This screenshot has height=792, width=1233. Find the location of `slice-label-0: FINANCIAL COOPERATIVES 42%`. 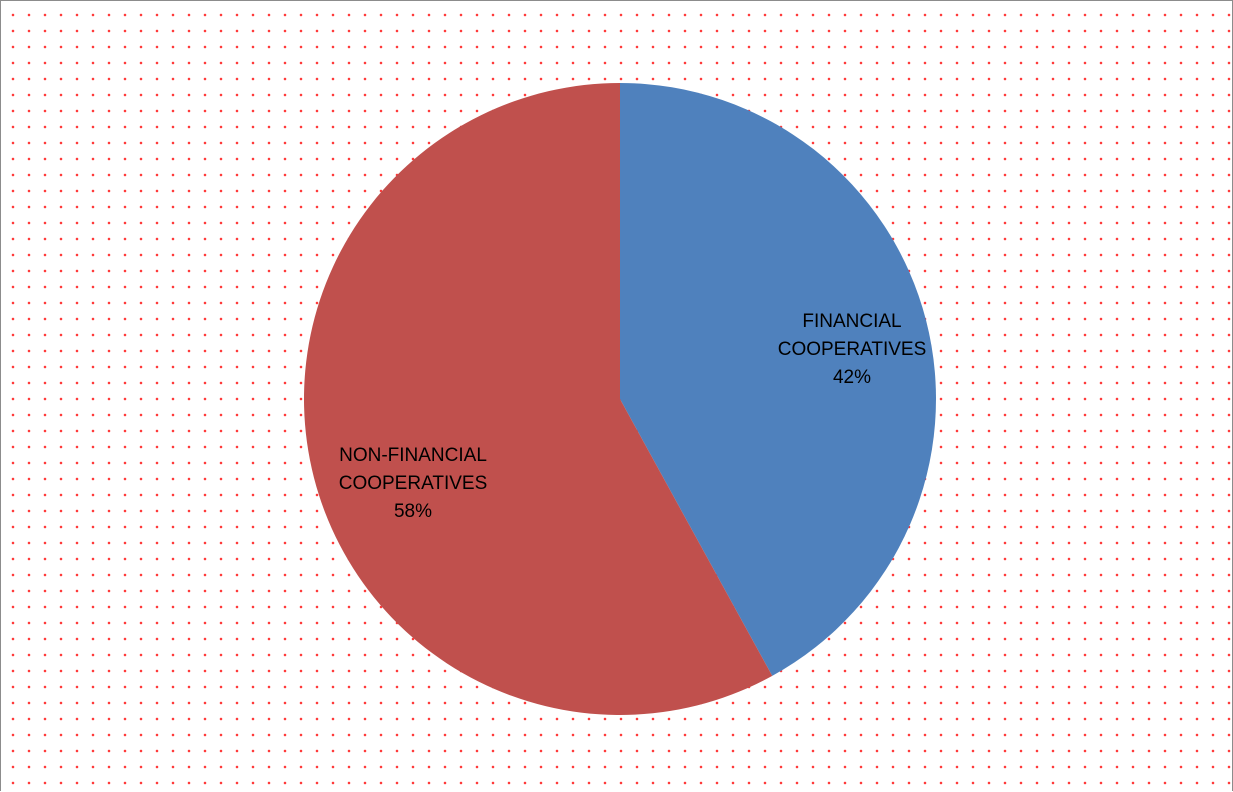

slice-label-0: FINANCIAL COOPERATIVES 42% is located at coordinates (852, 349).